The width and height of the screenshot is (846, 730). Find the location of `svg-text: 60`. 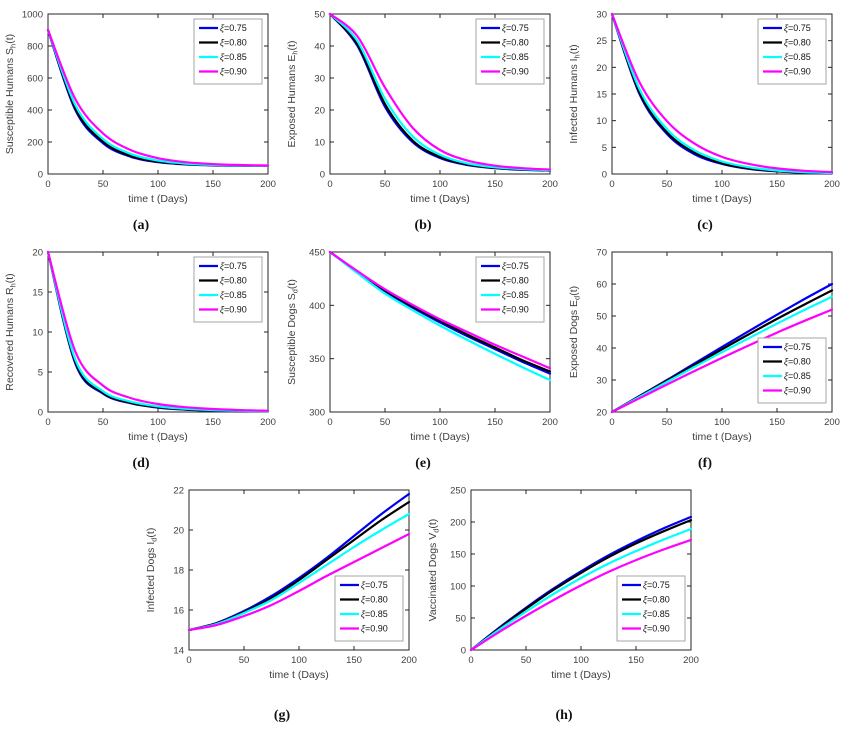

svg-text: 60 is located at coordinates (601, 285).